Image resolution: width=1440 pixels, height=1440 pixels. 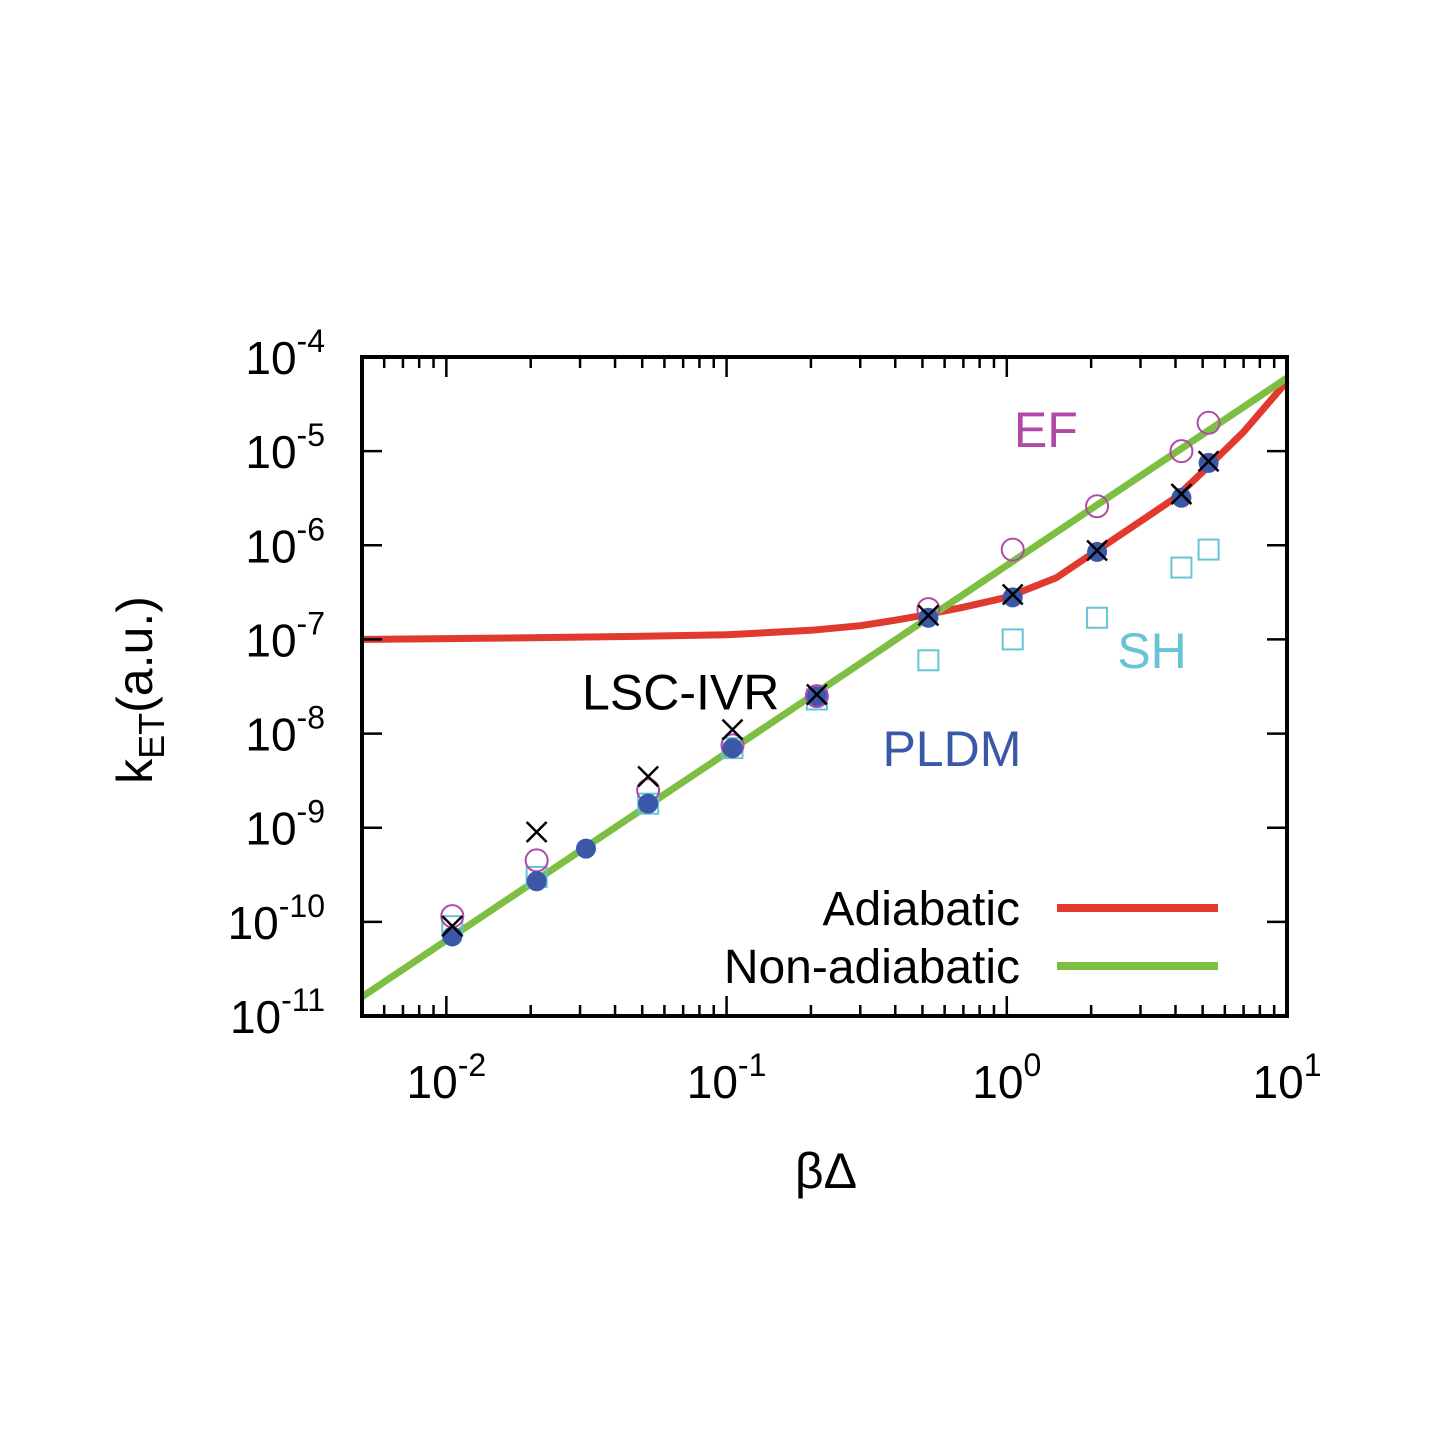 What do you see at coordinates (752, 1065) in the screenshot?
I see `x-tick-label-exponent: -1` at bounding box center [752, 1065].